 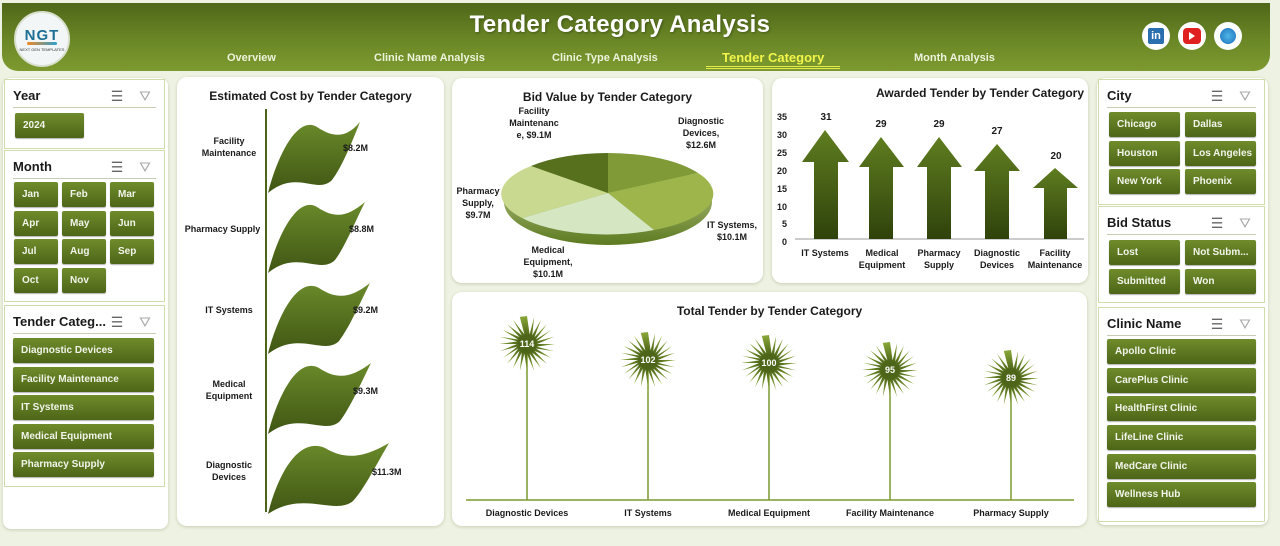 I want to click on city-dallas-button: Dallas, so click(x=1220, y=124).